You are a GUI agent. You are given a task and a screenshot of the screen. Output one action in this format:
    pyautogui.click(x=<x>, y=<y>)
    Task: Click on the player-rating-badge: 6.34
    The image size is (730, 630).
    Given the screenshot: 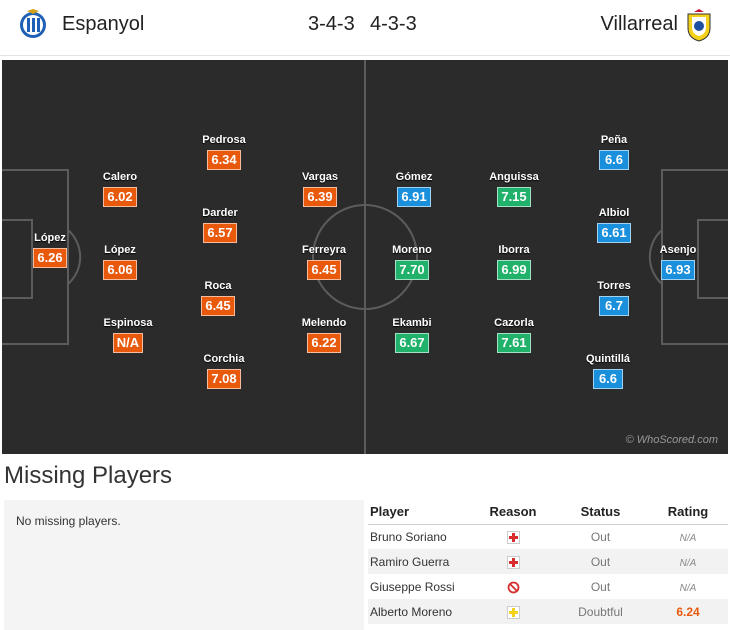 What is the action you would take?
    pyautogui.click(x=224, y=160)
    